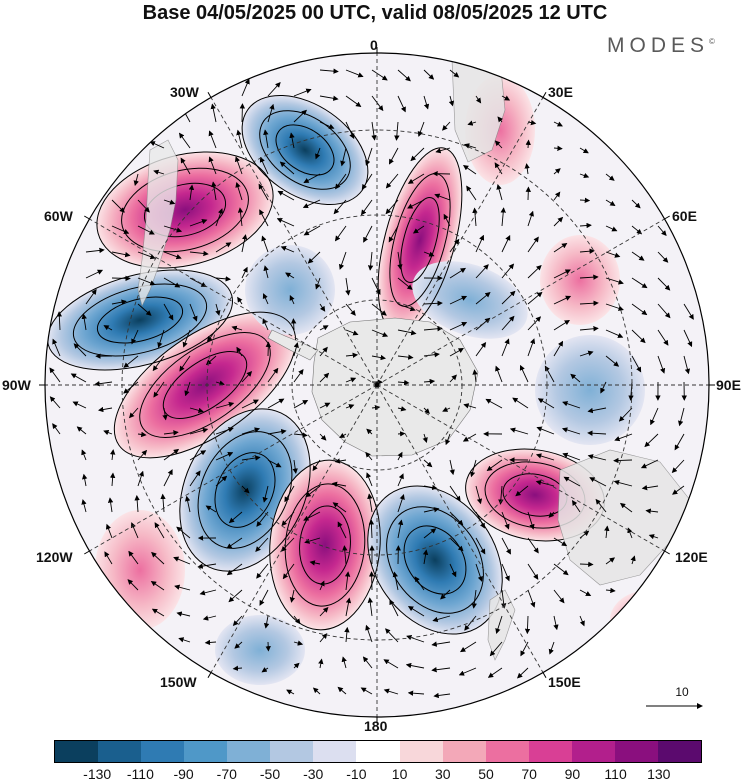 This screenshot has height=783, width=750. What do you see at coordinates (374, 45) in the screenshot?
I see `lon-label-0: 0` at bounding box center [374, 45].